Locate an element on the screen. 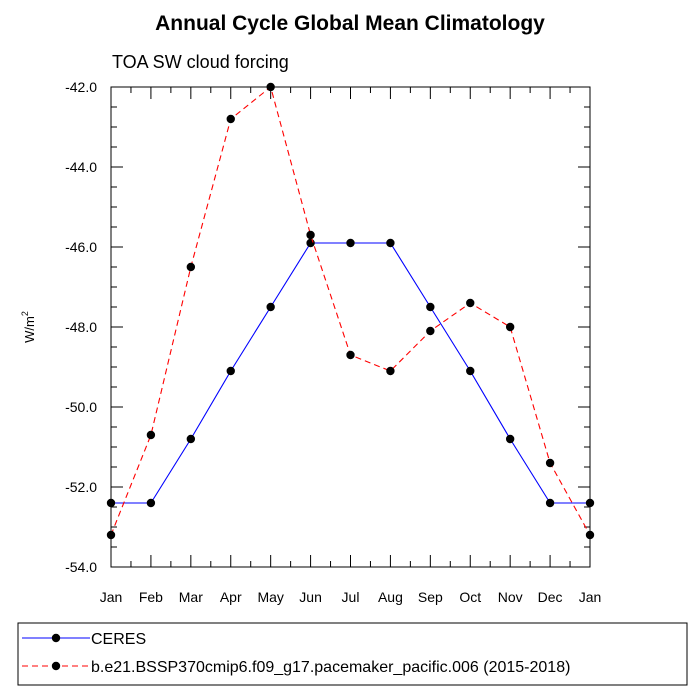 This screenshot has height=700, width=700. chart-subtitle: TOA SW cloud forcing is located at coordinates (200, 62).